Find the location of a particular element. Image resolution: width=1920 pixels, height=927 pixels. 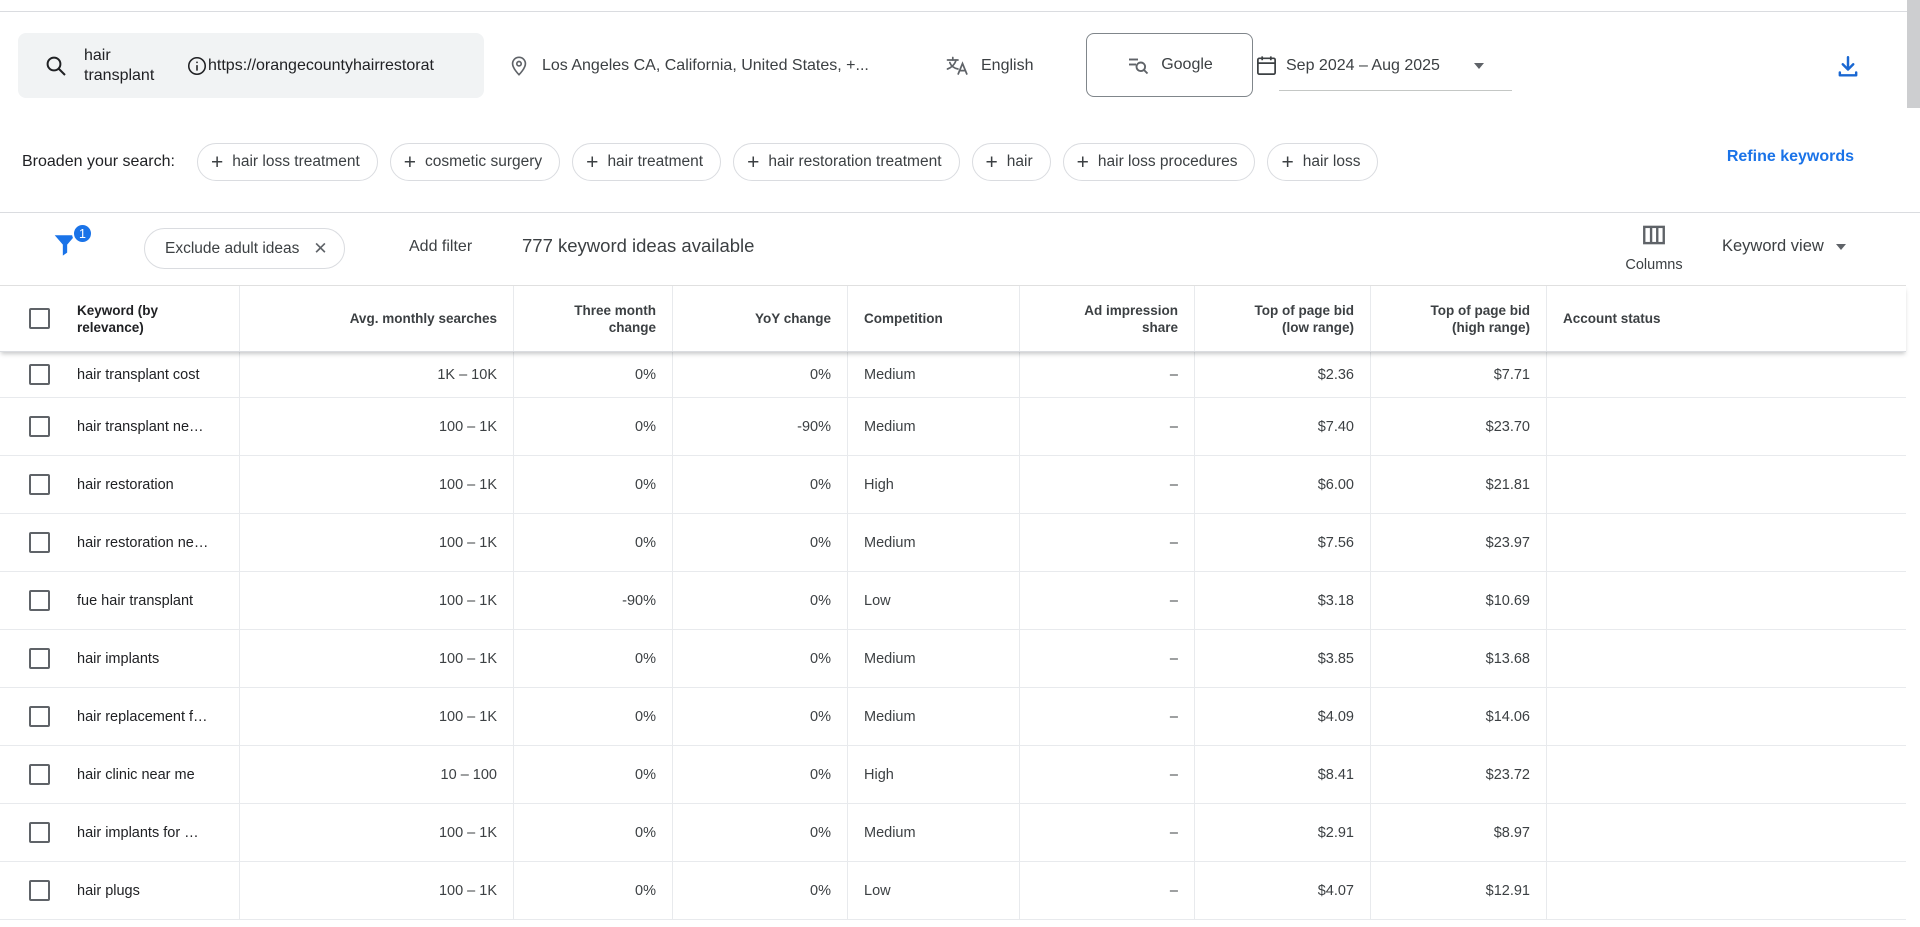

broaden-chip-label: hair restoration treatment is located at coordinates (855, 161).